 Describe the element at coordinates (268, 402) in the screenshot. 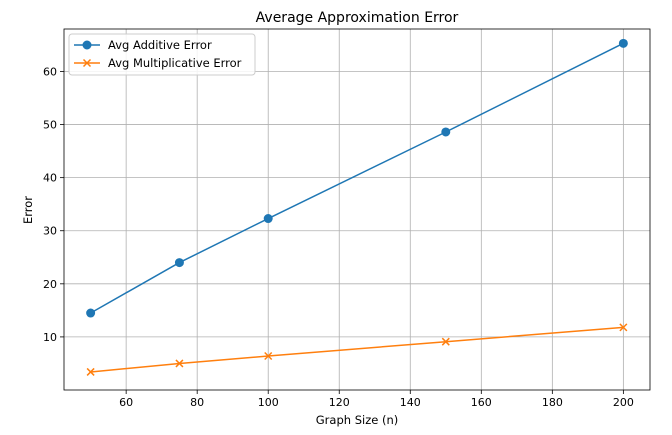

I see `x-tick-label: 100` at that location.